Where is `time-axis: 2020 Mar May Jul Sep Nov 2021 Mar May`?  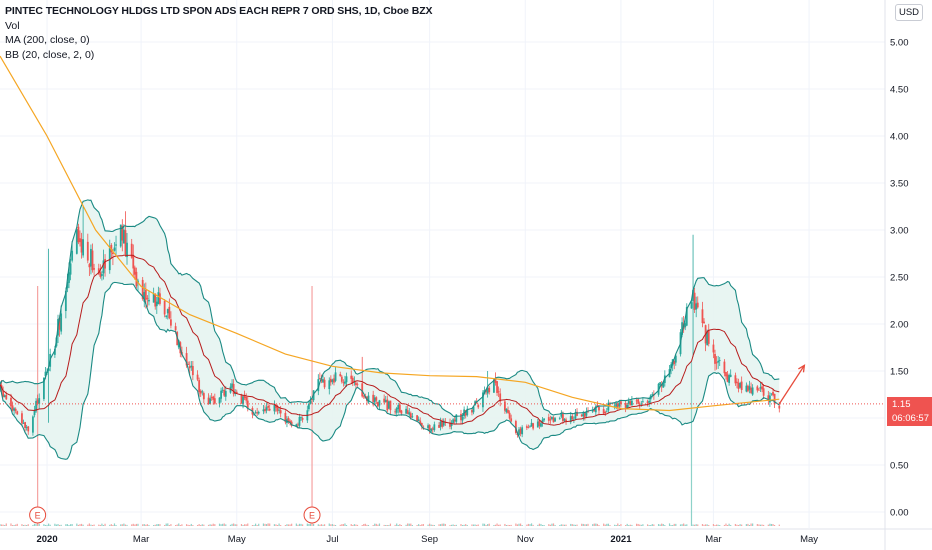 time-axis: 2020 Mar May Jul Sep Nov 2021 Mar May is located at coordinates (427, 539).